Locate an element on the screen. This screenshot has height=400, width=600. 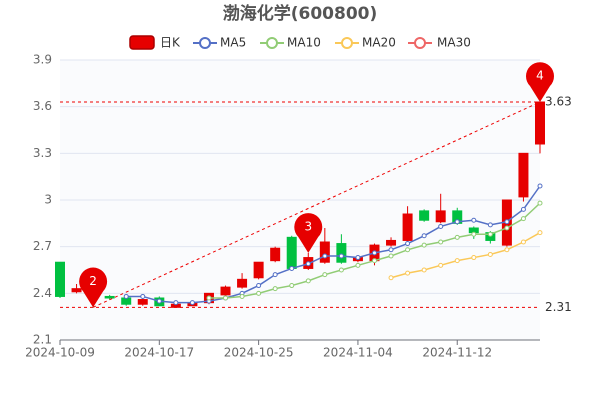
y-tick-label: 3.3 is located at coordinates (42, 153).